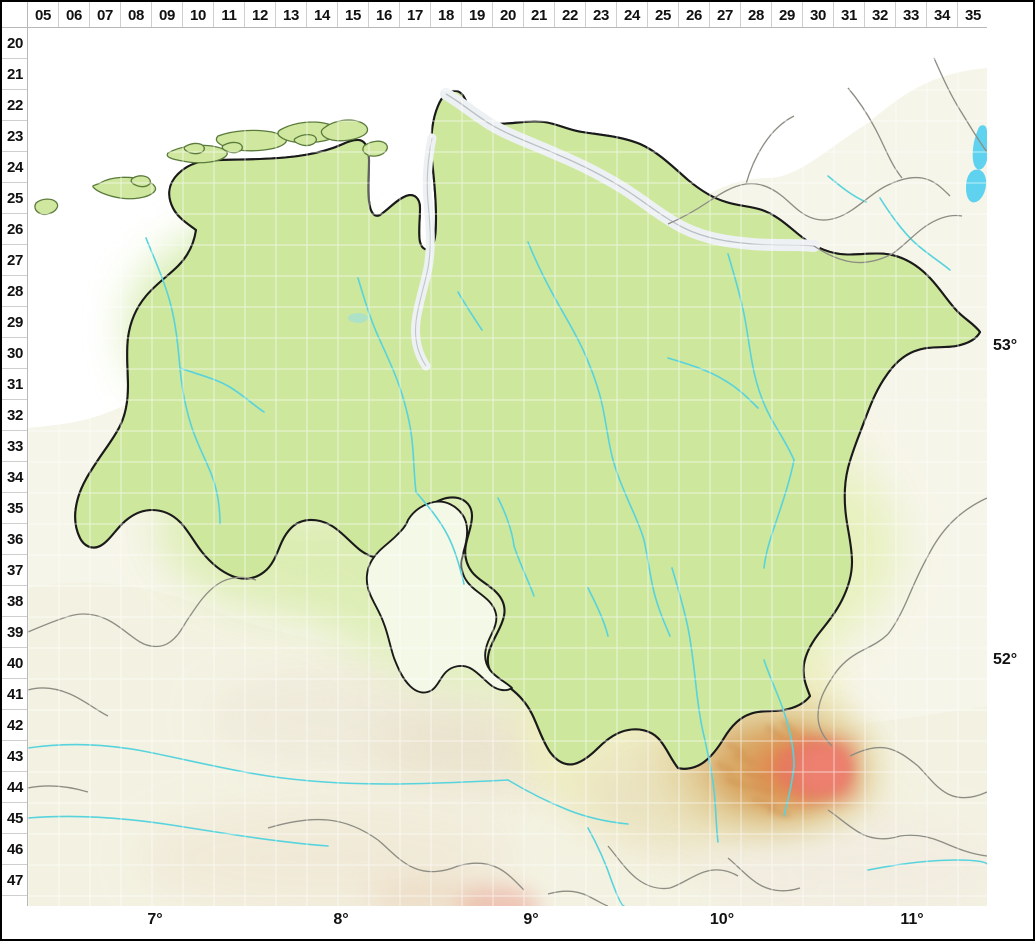 This screenshot has width=1035, height=941. Describe the element at coordinates (570, 14) in the screenshot. I see `ruler-top-tick-22: 22` at that location.